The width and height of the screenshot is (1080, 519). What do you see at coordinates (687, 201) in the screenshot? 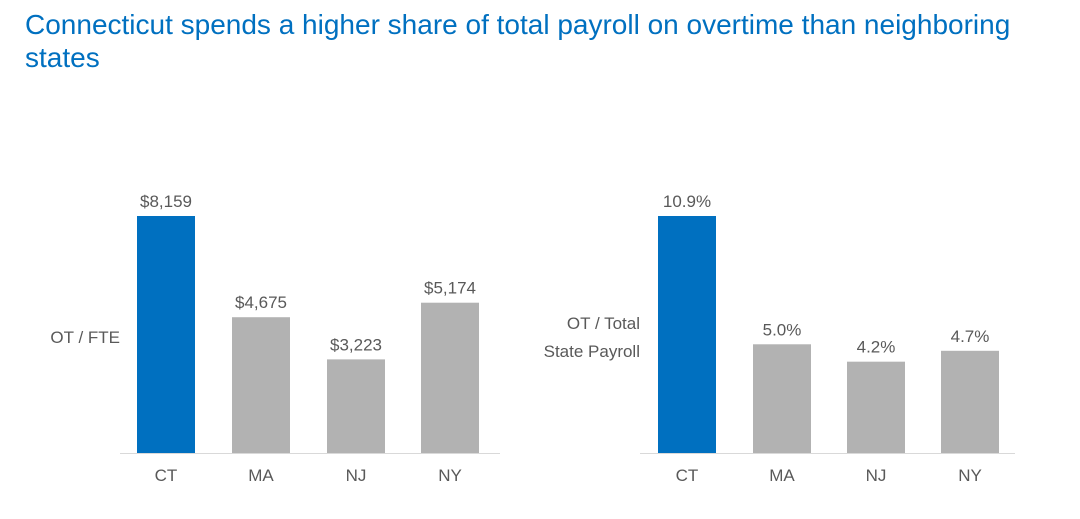
I see `data-label: 10.9%` at bounding box center [687, 201].